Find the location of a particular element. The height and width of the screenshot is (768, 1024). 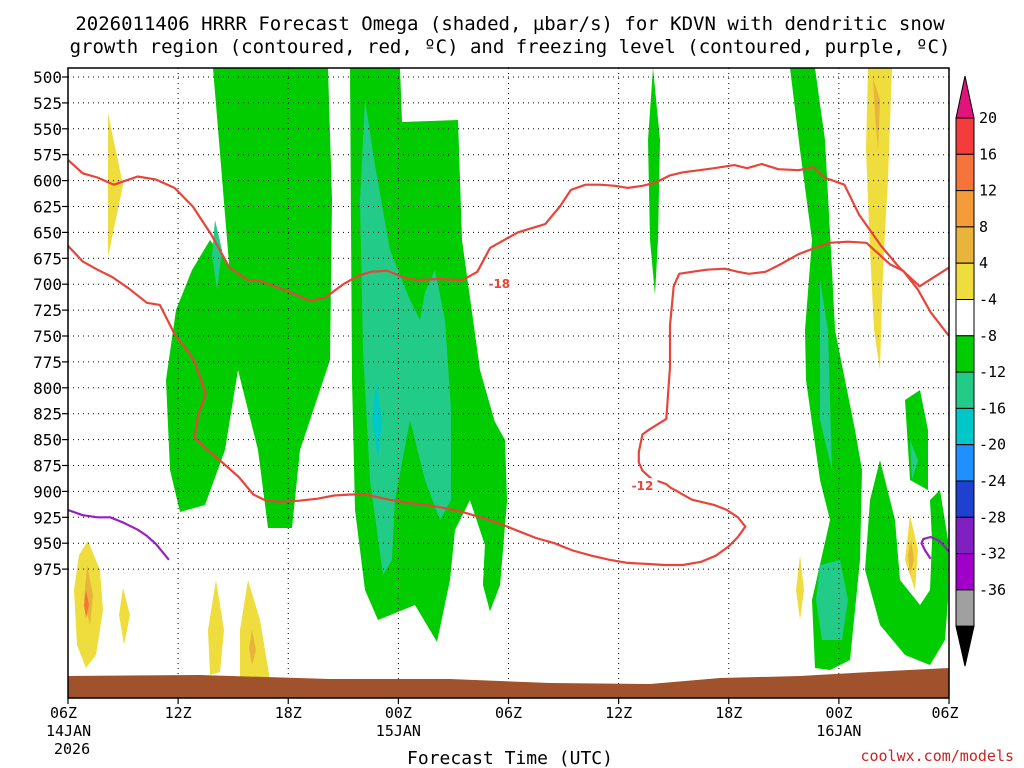

y-tick-label-800: 800 is located at coordinates (47, 388).